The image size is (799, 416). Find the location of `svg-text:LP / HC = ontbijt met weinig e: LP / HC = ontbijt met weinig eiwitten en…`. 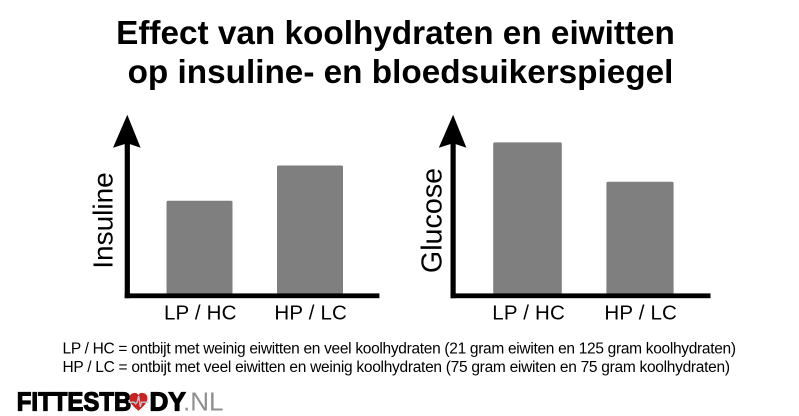

svg-text:LP / HC = ontbijt met weinig e: LP / HC = ontbijt met weinig eiwitten en… is located at coordinates (400, 348).